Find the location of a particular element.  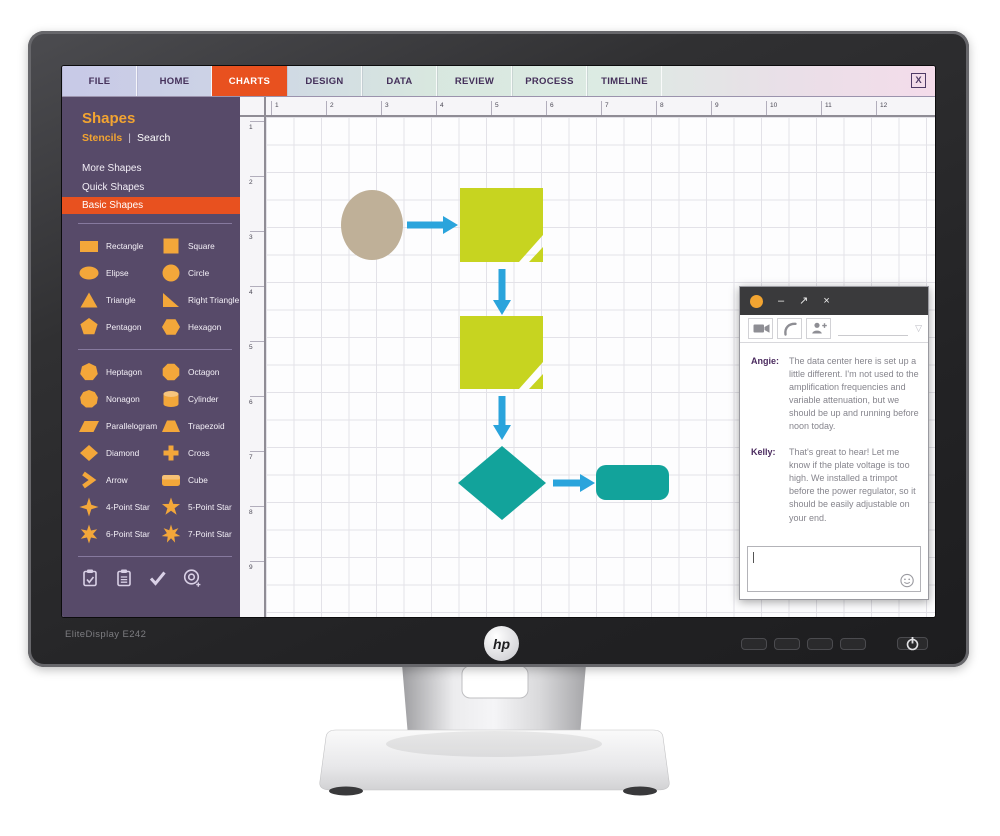

sidebar-footer-toolbar is located at coordinates (160, 578).